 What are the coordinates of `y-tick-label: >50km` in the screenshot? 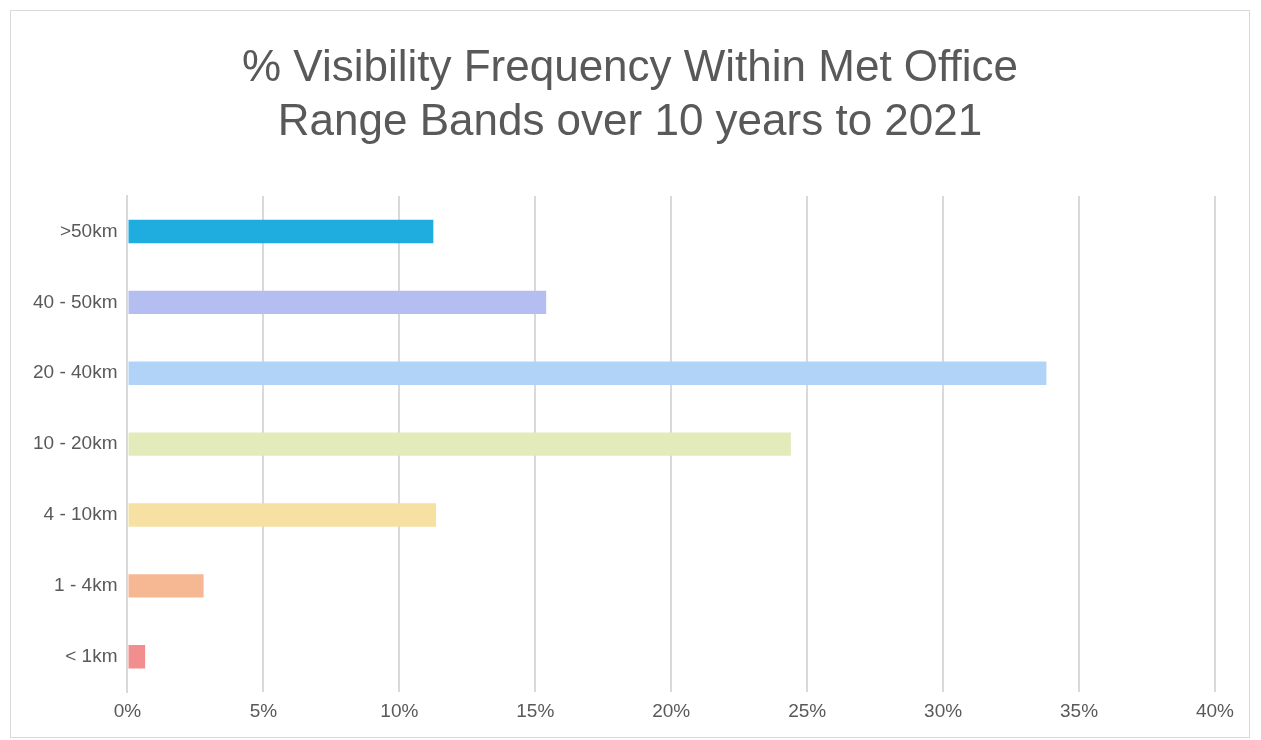 It's located at (88, 230).